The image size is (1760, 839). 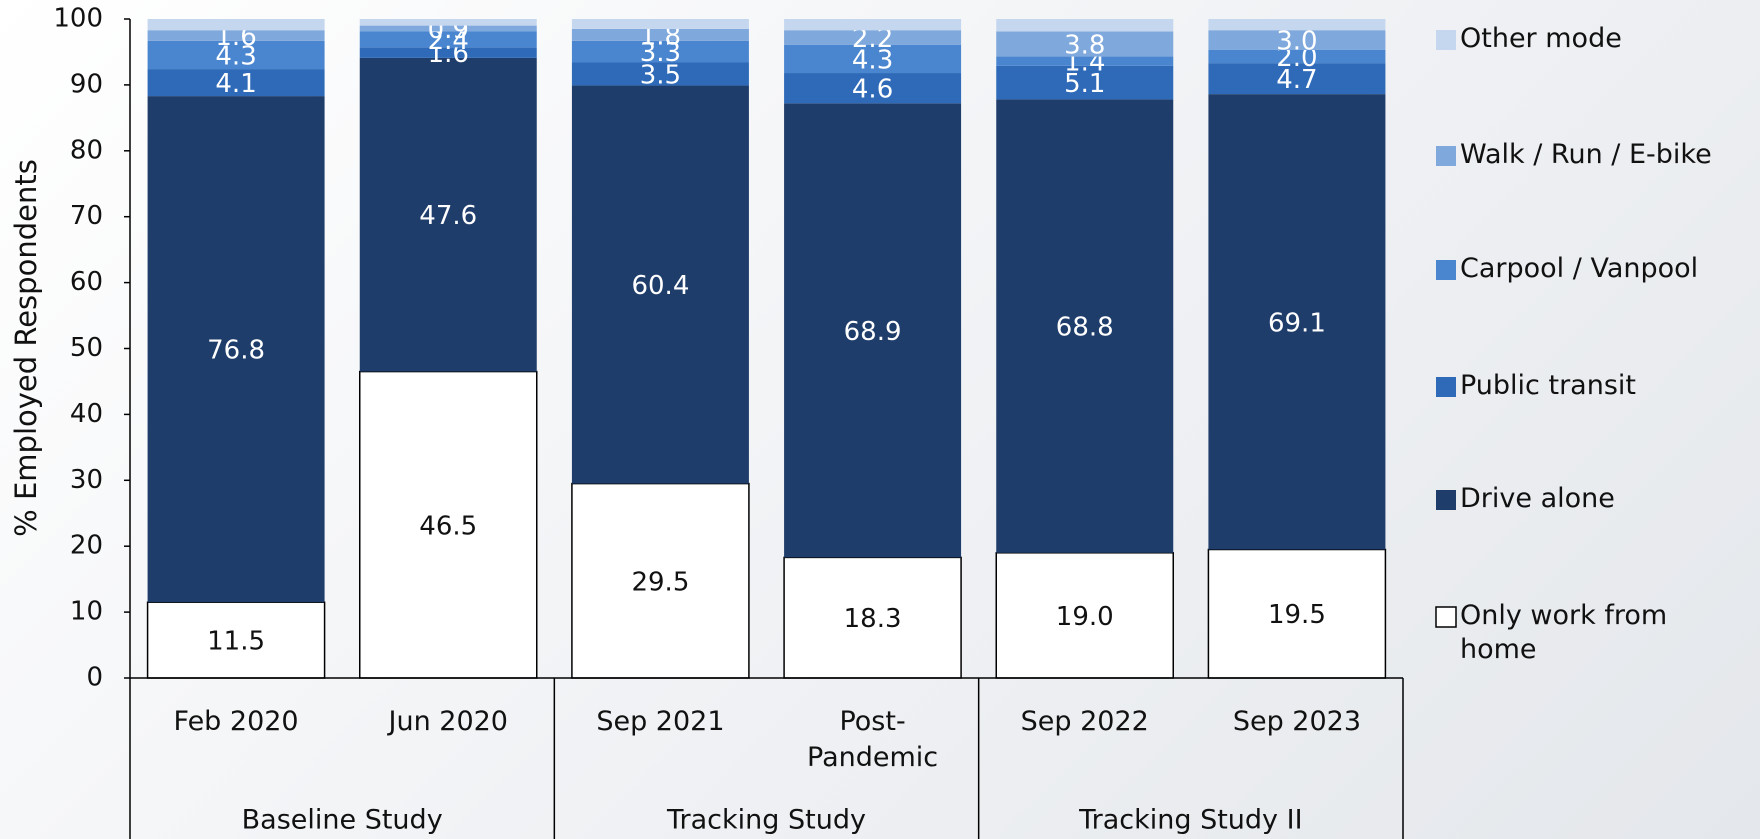 What do you see at coordinates (448, 721) in the screenshot?
I see `x-tick-label: Jun 2020` at bounding box center [448, 721].